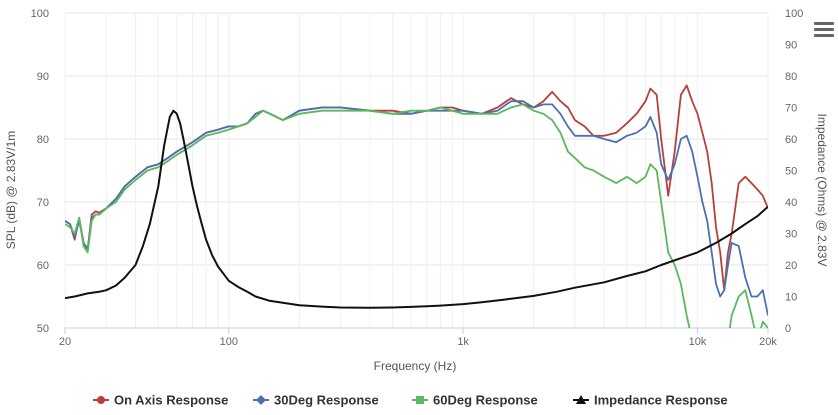 This screenshot has width=838, height=415. Describe the element at coordinates (43, 329) in the screenshot. I see `y-tick-label-left: 50` at that location.